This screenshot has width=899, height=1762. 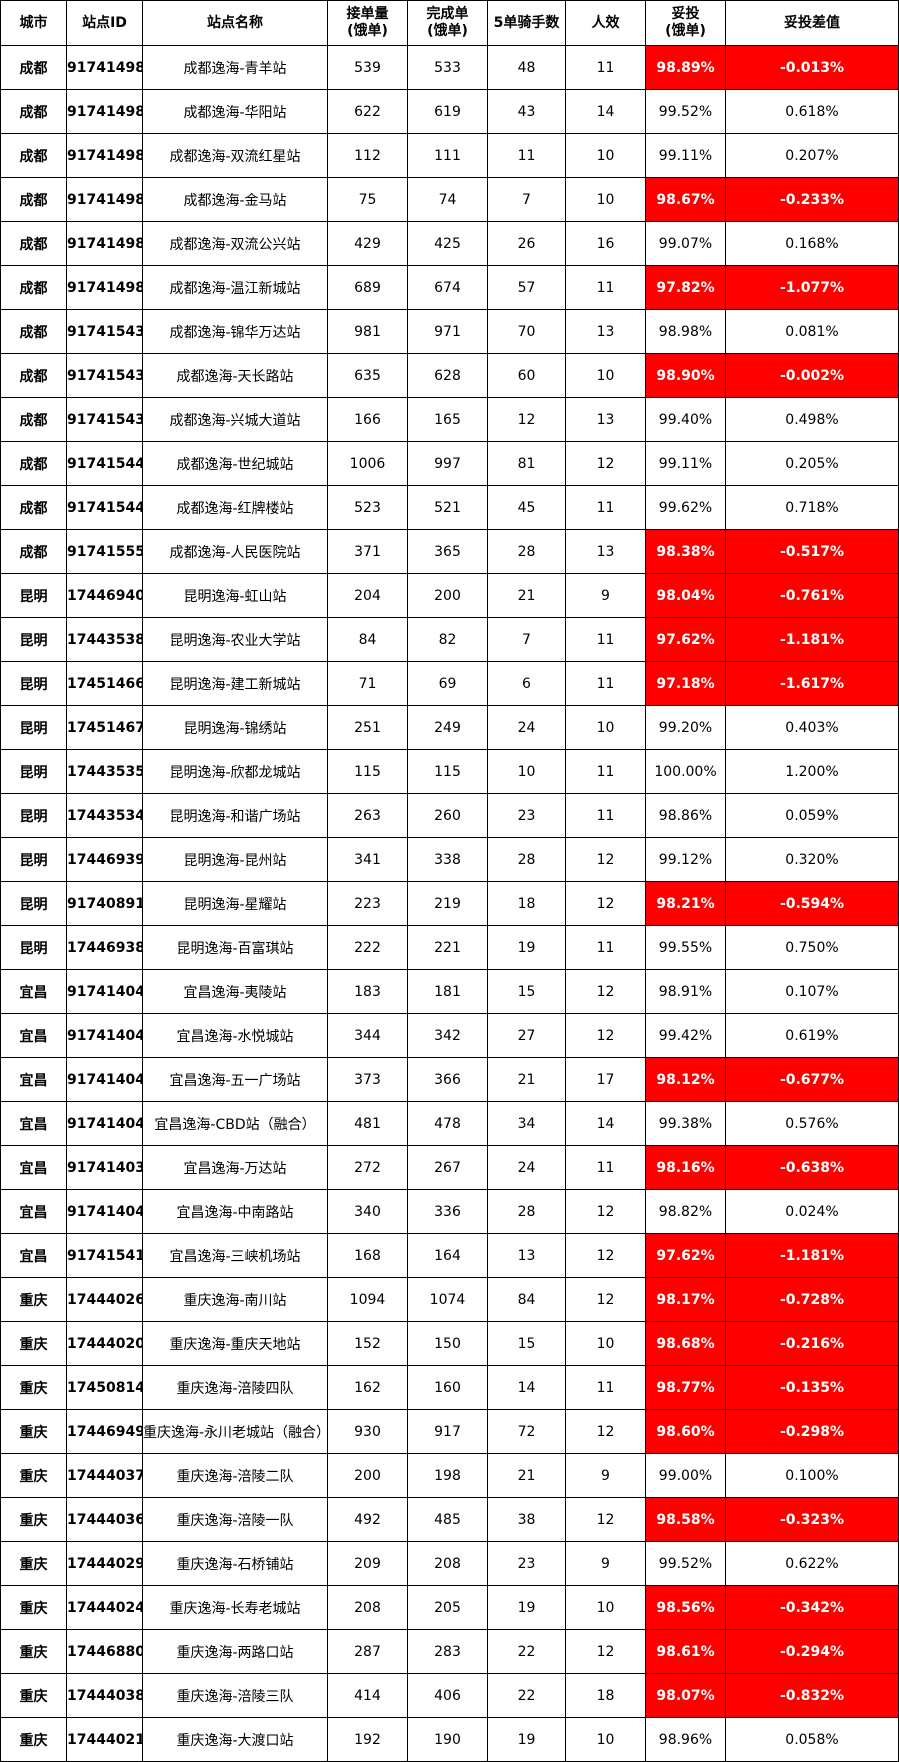 I want to click on cell-rate-diff: -0.594%, so click(x=812, y=903).